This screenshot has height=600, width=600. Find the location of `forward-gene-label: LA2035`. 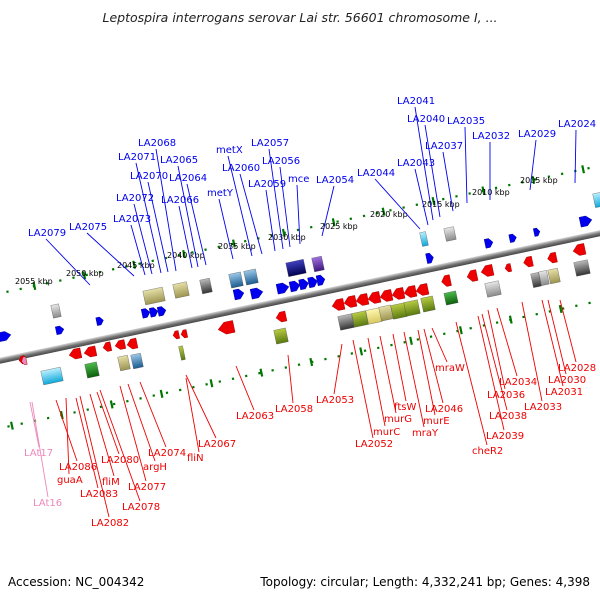

forward-gene-label: LA2035 is located at coordinates (466, 121).